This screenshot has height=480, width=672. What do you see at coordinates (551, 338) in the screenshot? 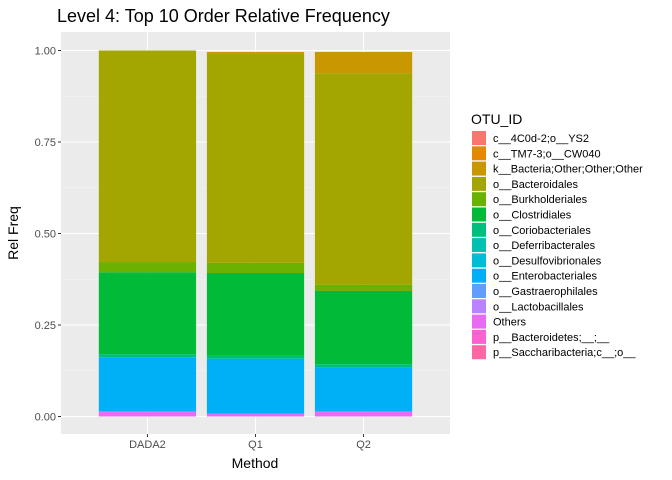
I see `legend-label: p__Bacteroidetes;__;__` at bounding box center [551, 338].